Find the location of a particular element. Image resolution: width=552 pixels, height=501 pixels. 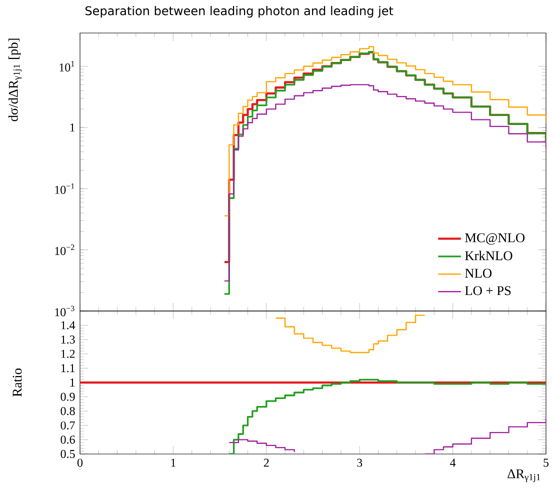

x-tick-label: 5 is located at coordinates (546, 462).